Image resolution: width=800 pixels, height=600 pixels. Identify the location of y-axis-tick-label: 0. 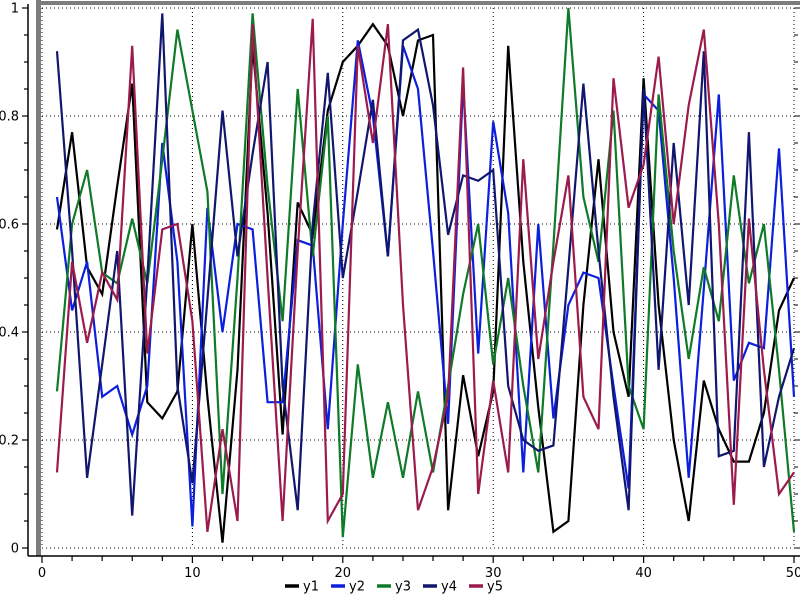
(15, 549).